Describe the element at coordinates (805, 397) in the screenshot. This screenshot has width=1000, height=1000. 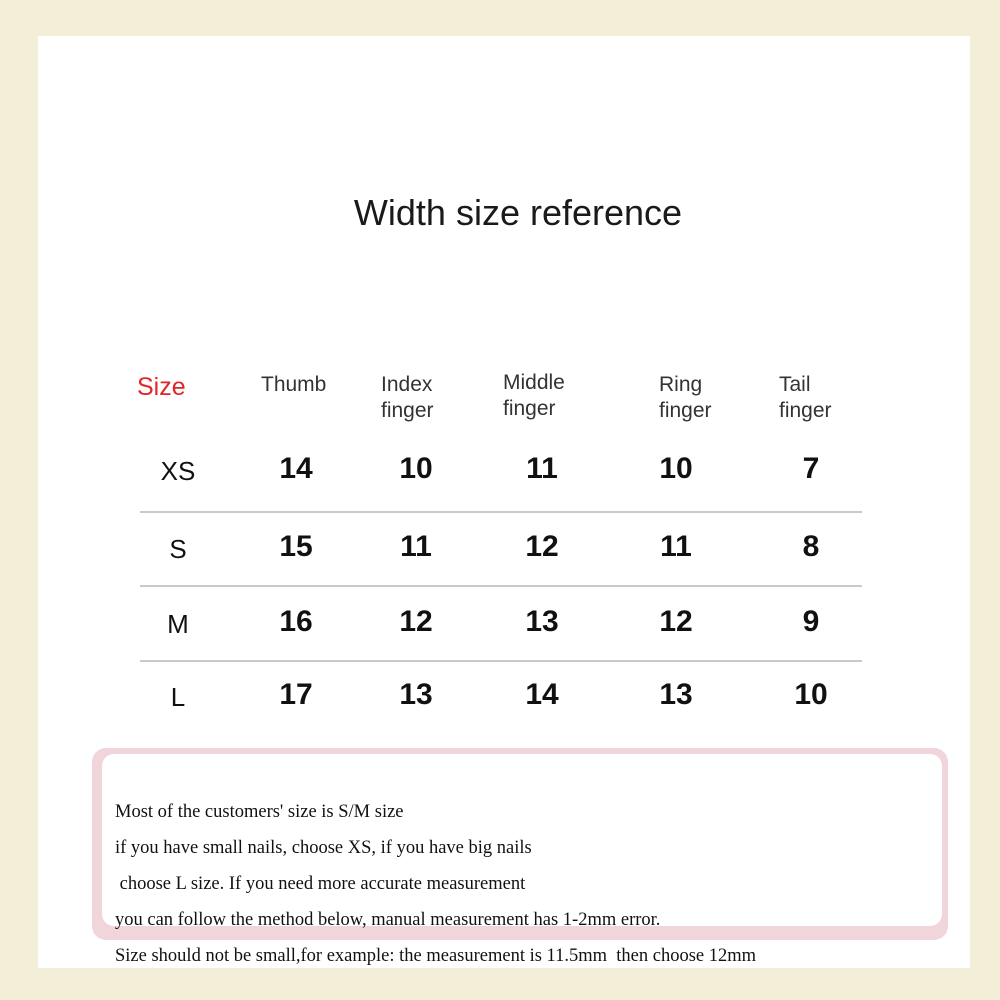
I see `finger-column-header: Tail finger` at that location.